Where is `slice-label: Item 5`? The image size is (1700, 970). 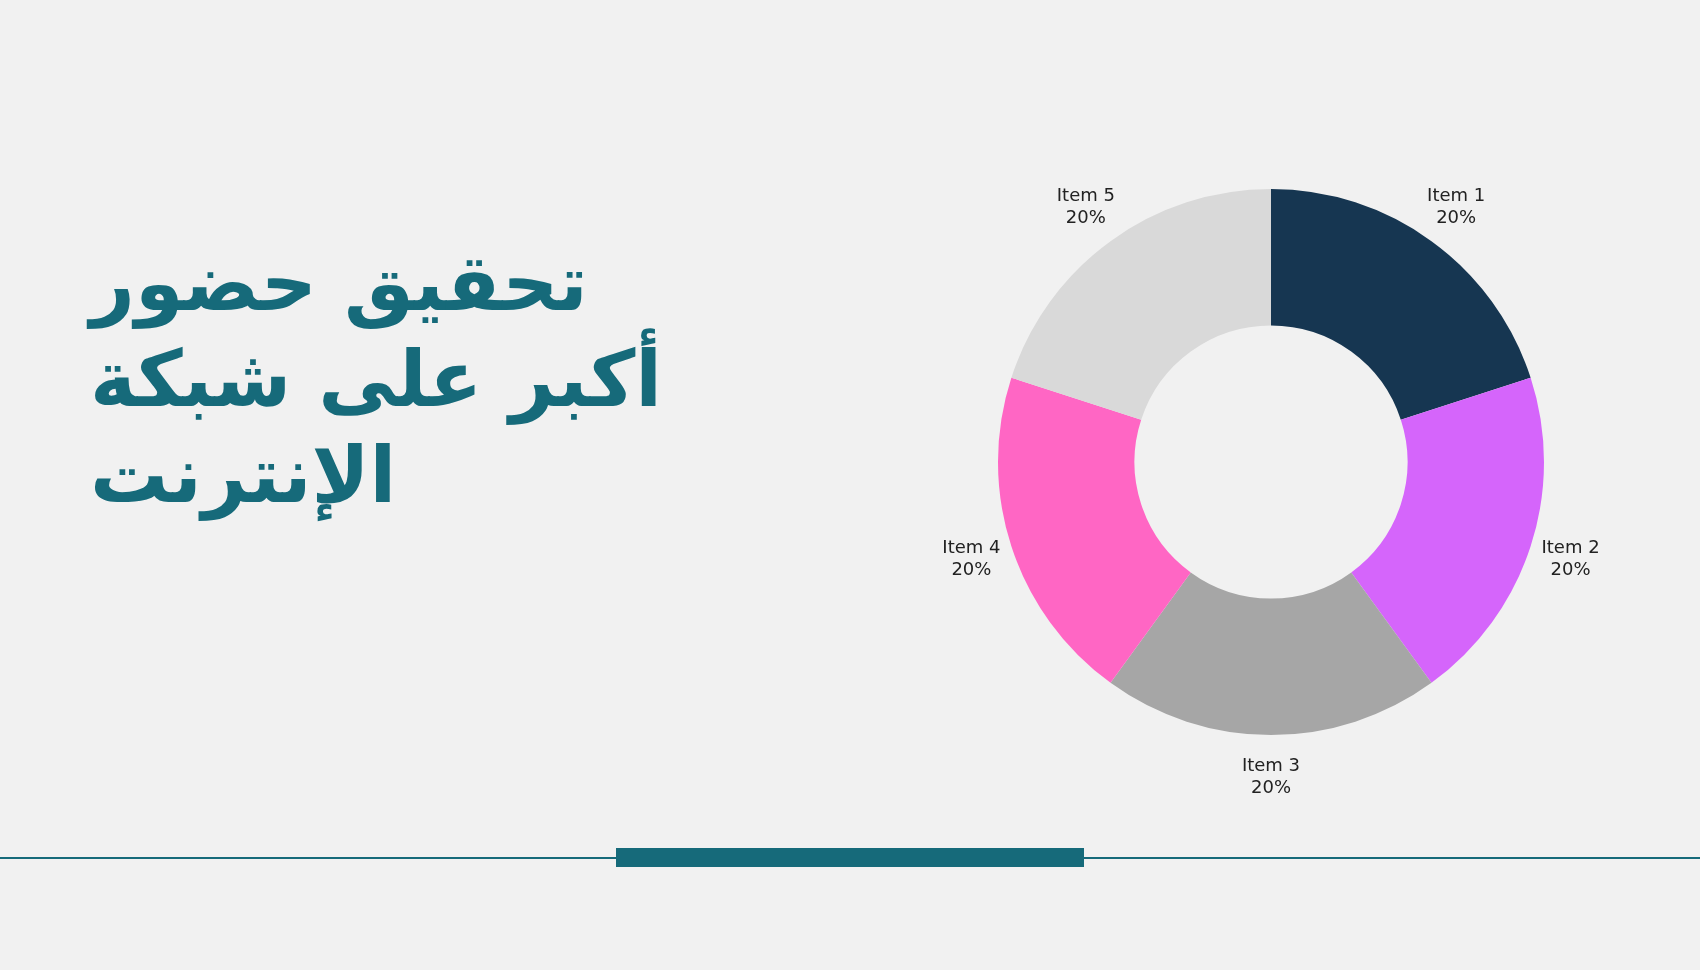 slice-label: Item 5 is located at coordinates (1085, 194).